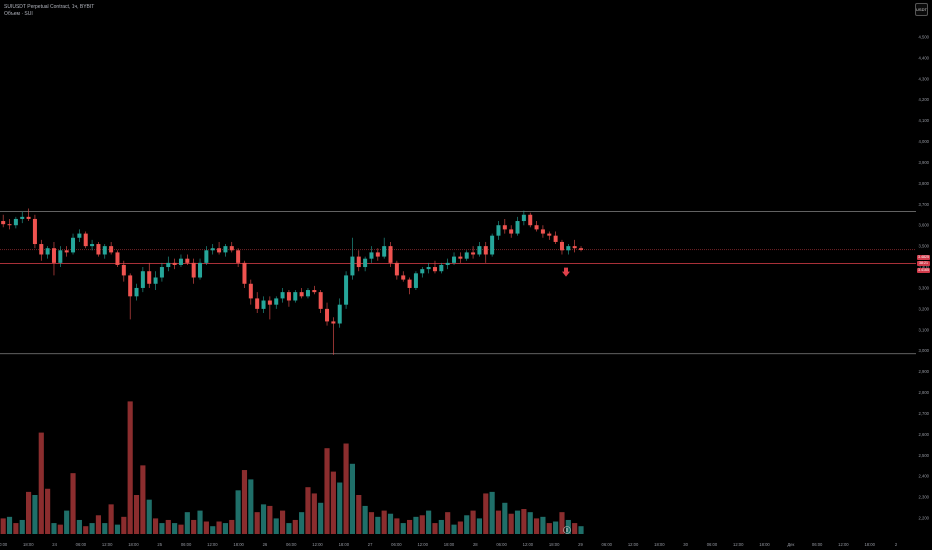 This screenshot has width=932, height=550. Describe the element at coordinates (924, 225) in the screenshot. I see `y-tick-label: 3,600` at that location.